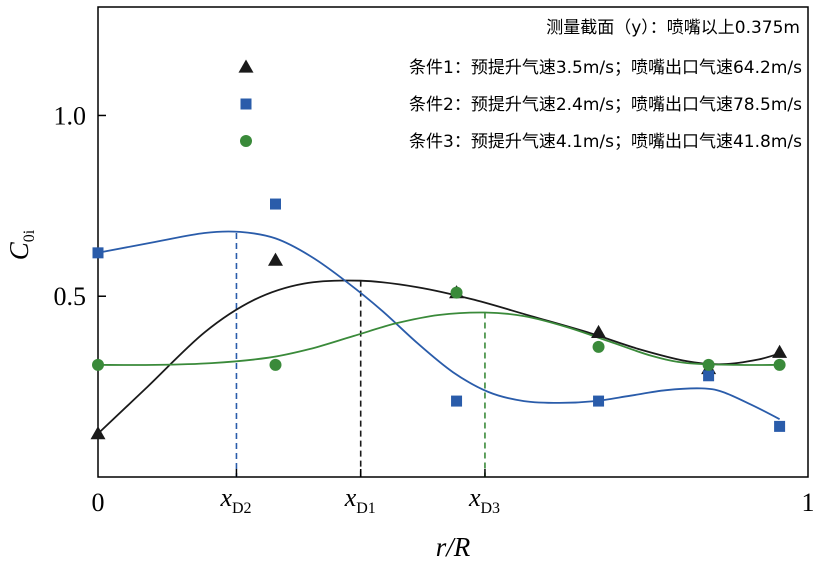 The width and height of the screenshot is (819, 564). What do you see at coordinates (453, 547) in the screenshot?
I see `x-axis-title: r/R` at bounding box center [453, 547].